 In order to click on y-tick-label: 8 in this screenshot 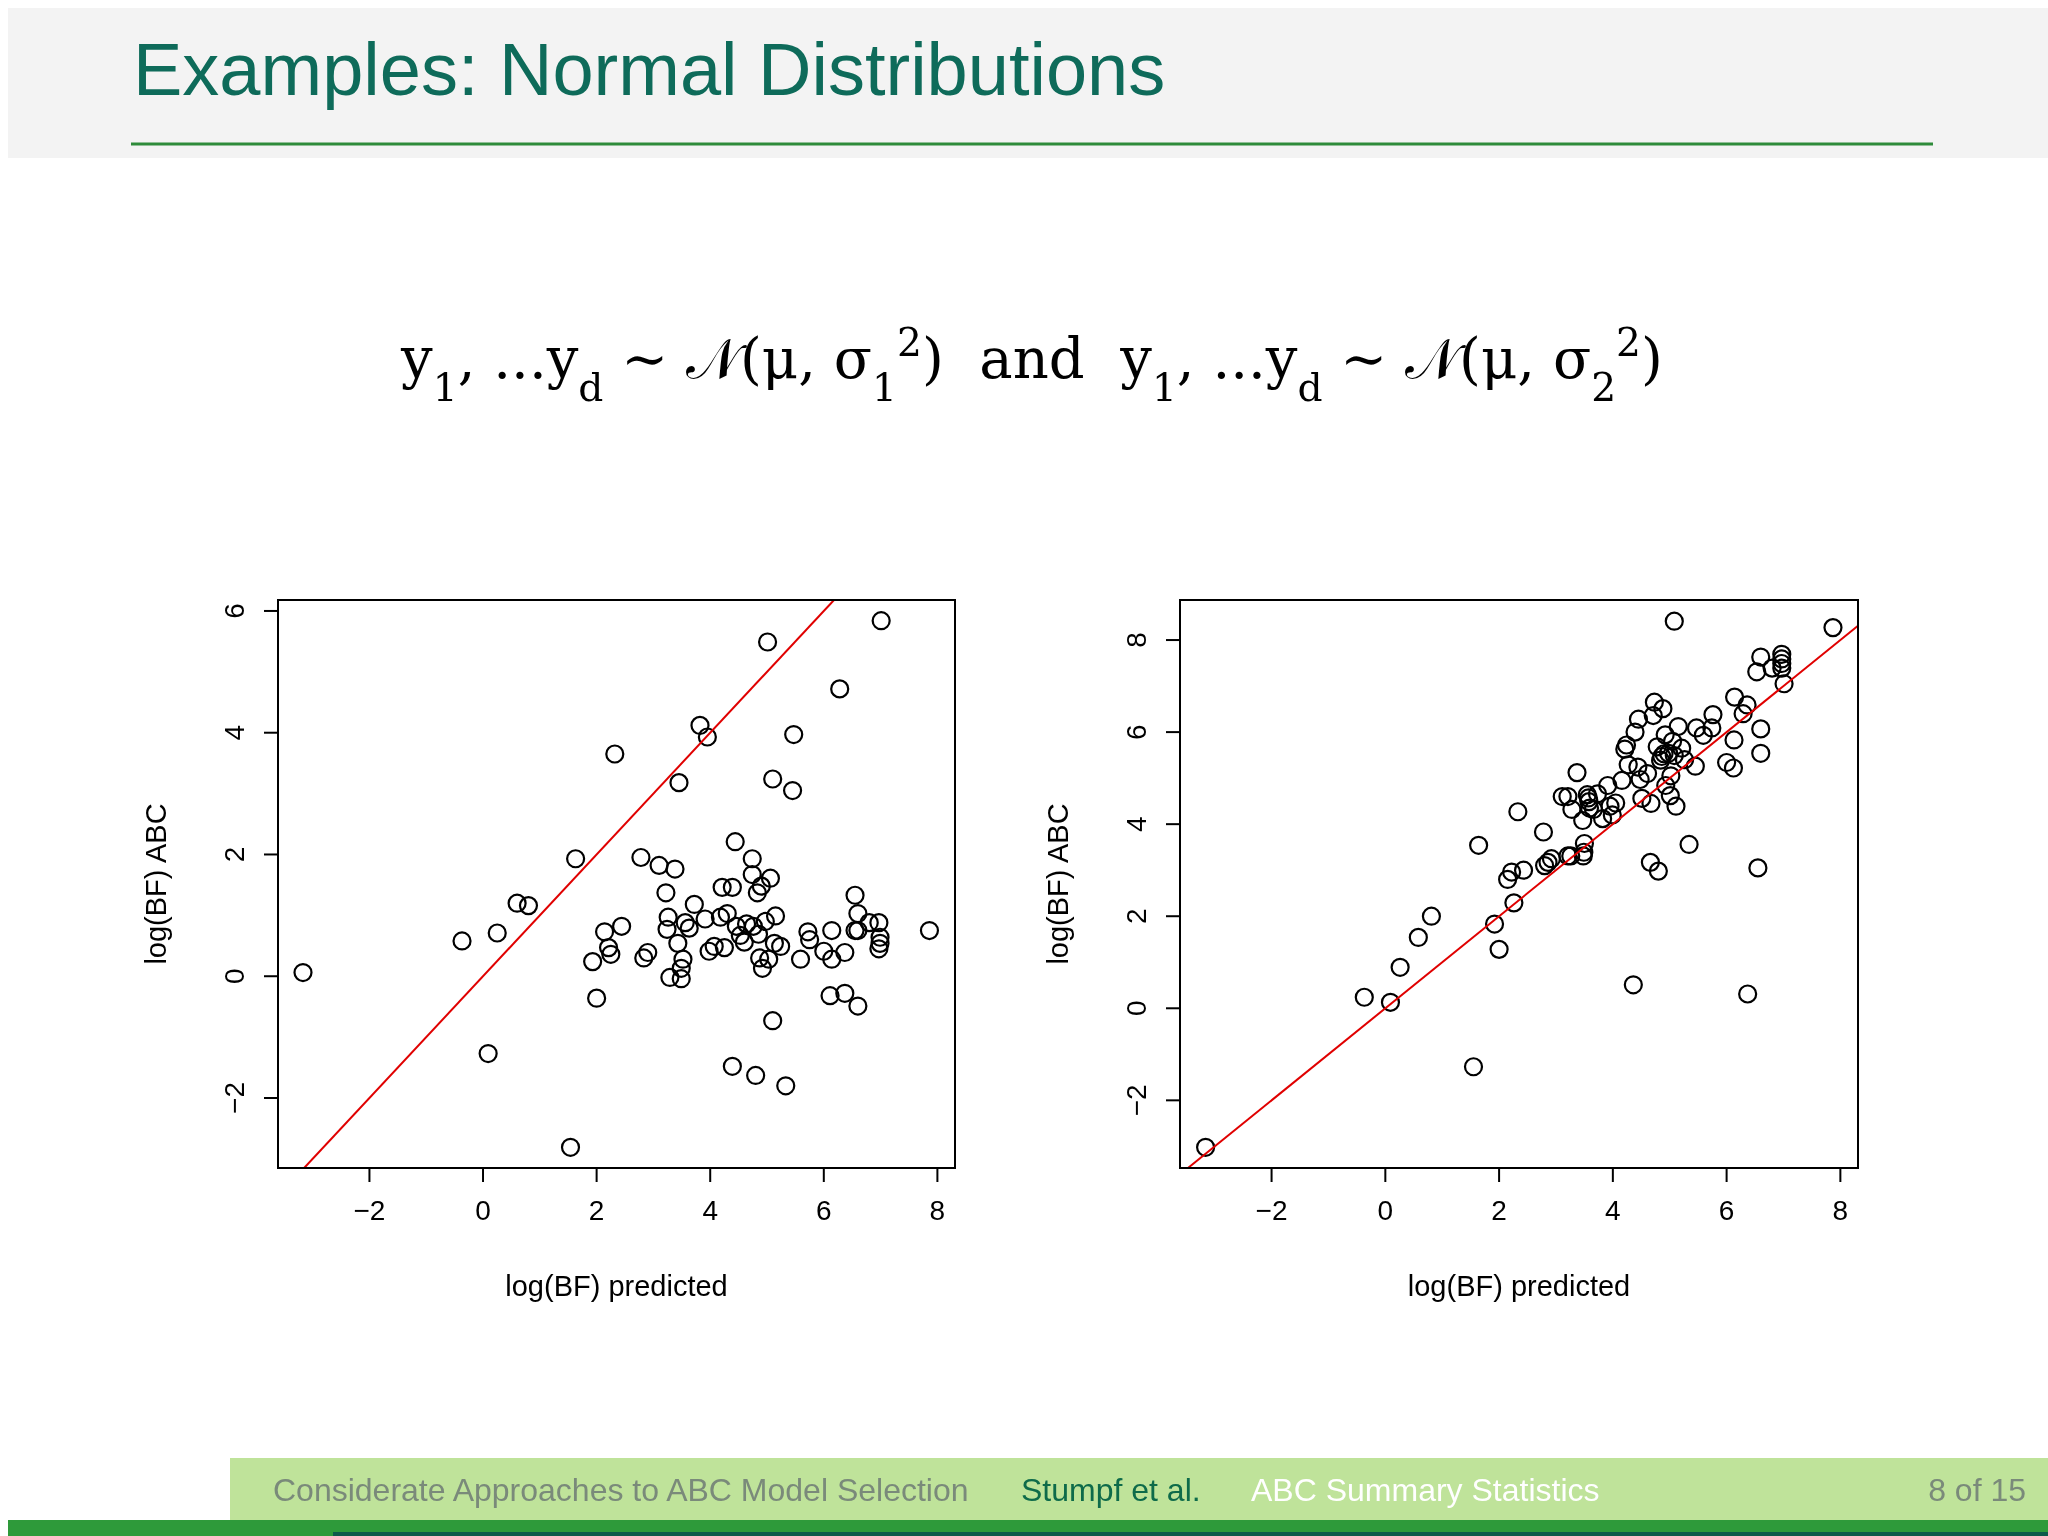, I will do `click(1136, 640)`.